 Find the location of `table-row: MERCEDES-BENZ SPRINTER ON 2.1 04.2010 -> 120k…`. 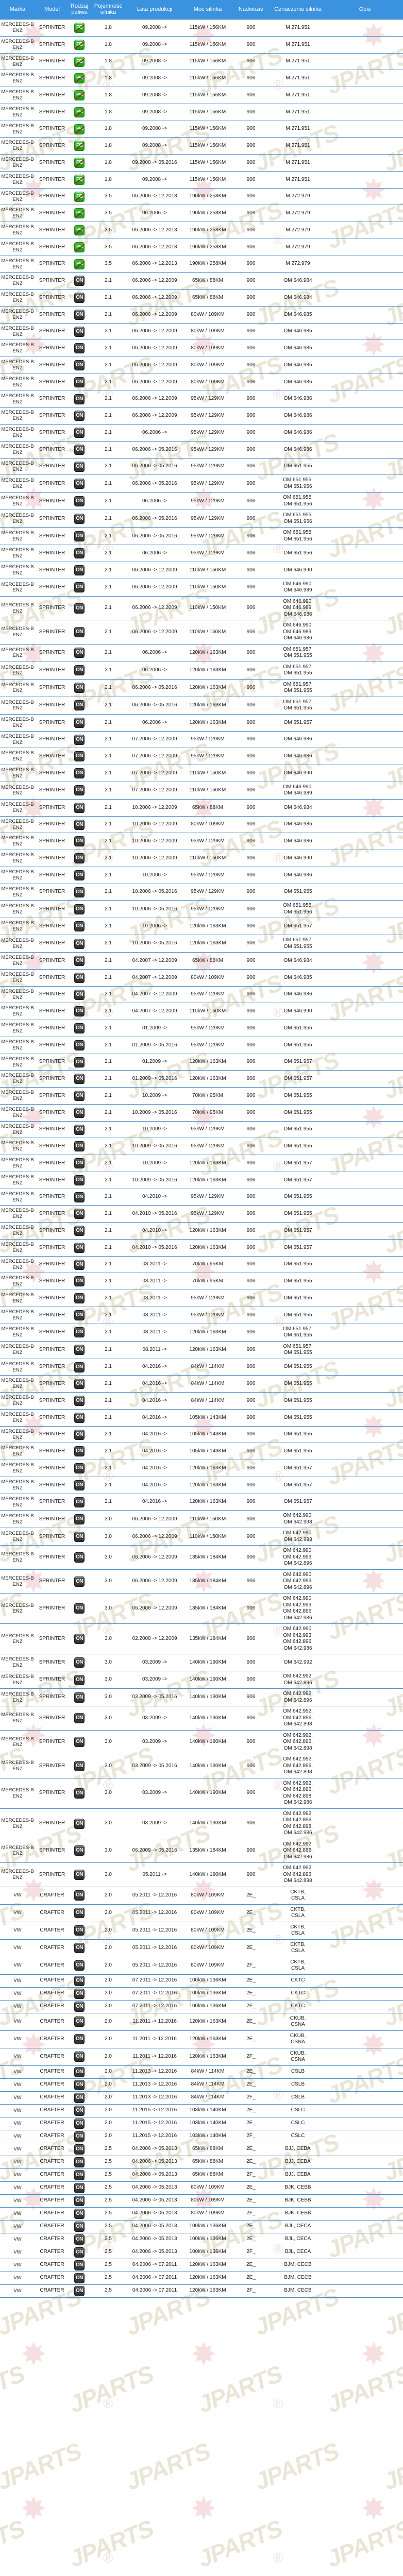

table-row: MERCEDES-BENZ SPRINTER ON 2.1 04.2010 -> 120k… is located at coordinates (202, 1231).